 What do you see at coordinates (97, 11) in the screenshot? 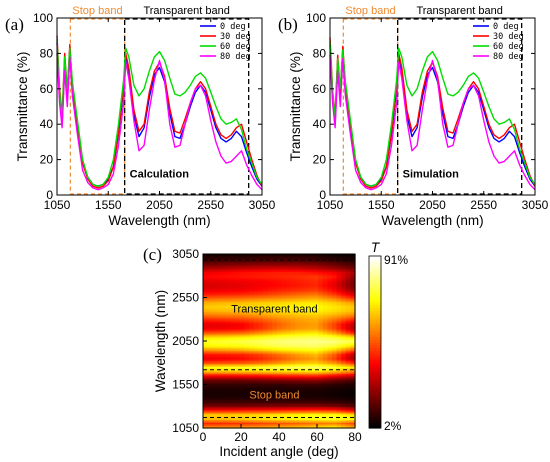
I see `stop-band-label: Stop band` at bounding box center [97, 11].